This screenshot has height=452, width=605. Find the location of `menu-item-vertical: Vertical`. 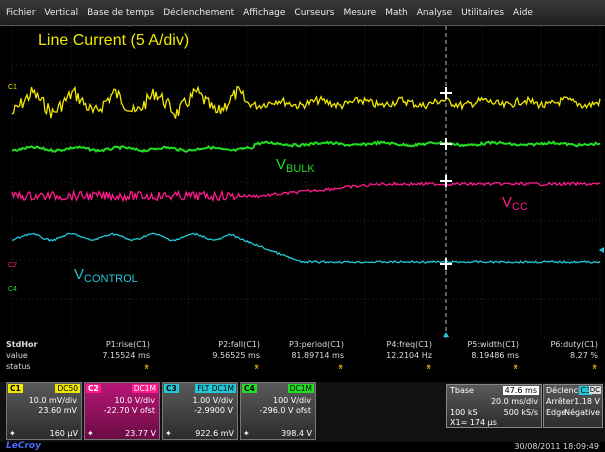

menu-item-vertical: Vertical is located at coordinates (61, 12).